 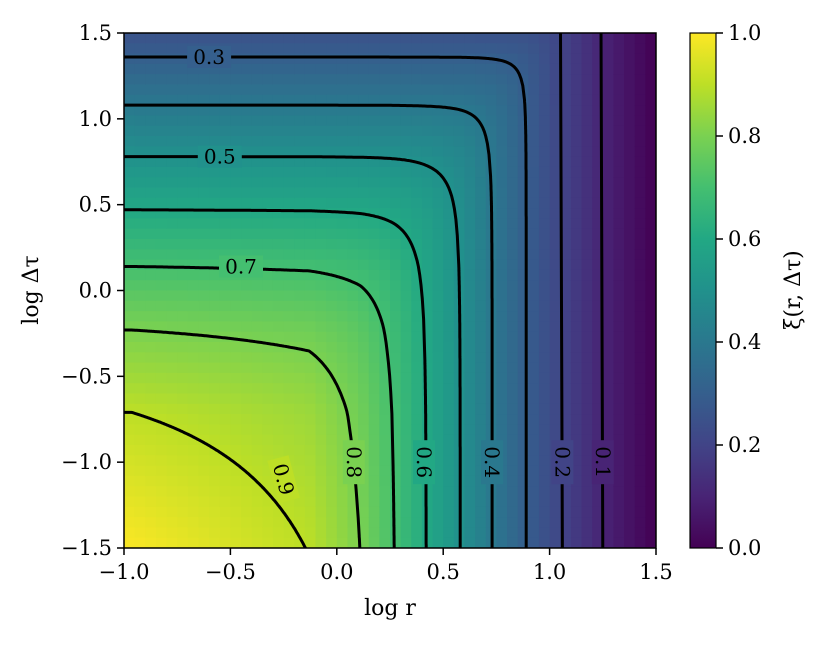 What do you see at coordinates (86, 548) in the screenshot?
I see `y-tick-label: −1.5` at bounding box center [86, 548].